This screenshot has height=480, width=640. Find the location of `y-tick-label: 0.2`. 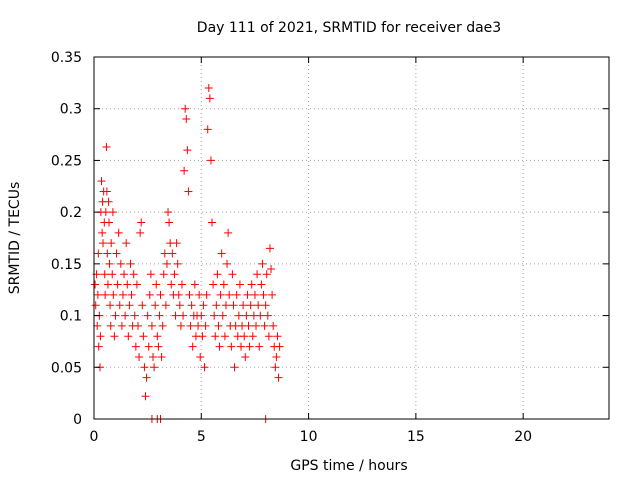

y-tick-label: 0.2 is located at coordinates (71, 213).